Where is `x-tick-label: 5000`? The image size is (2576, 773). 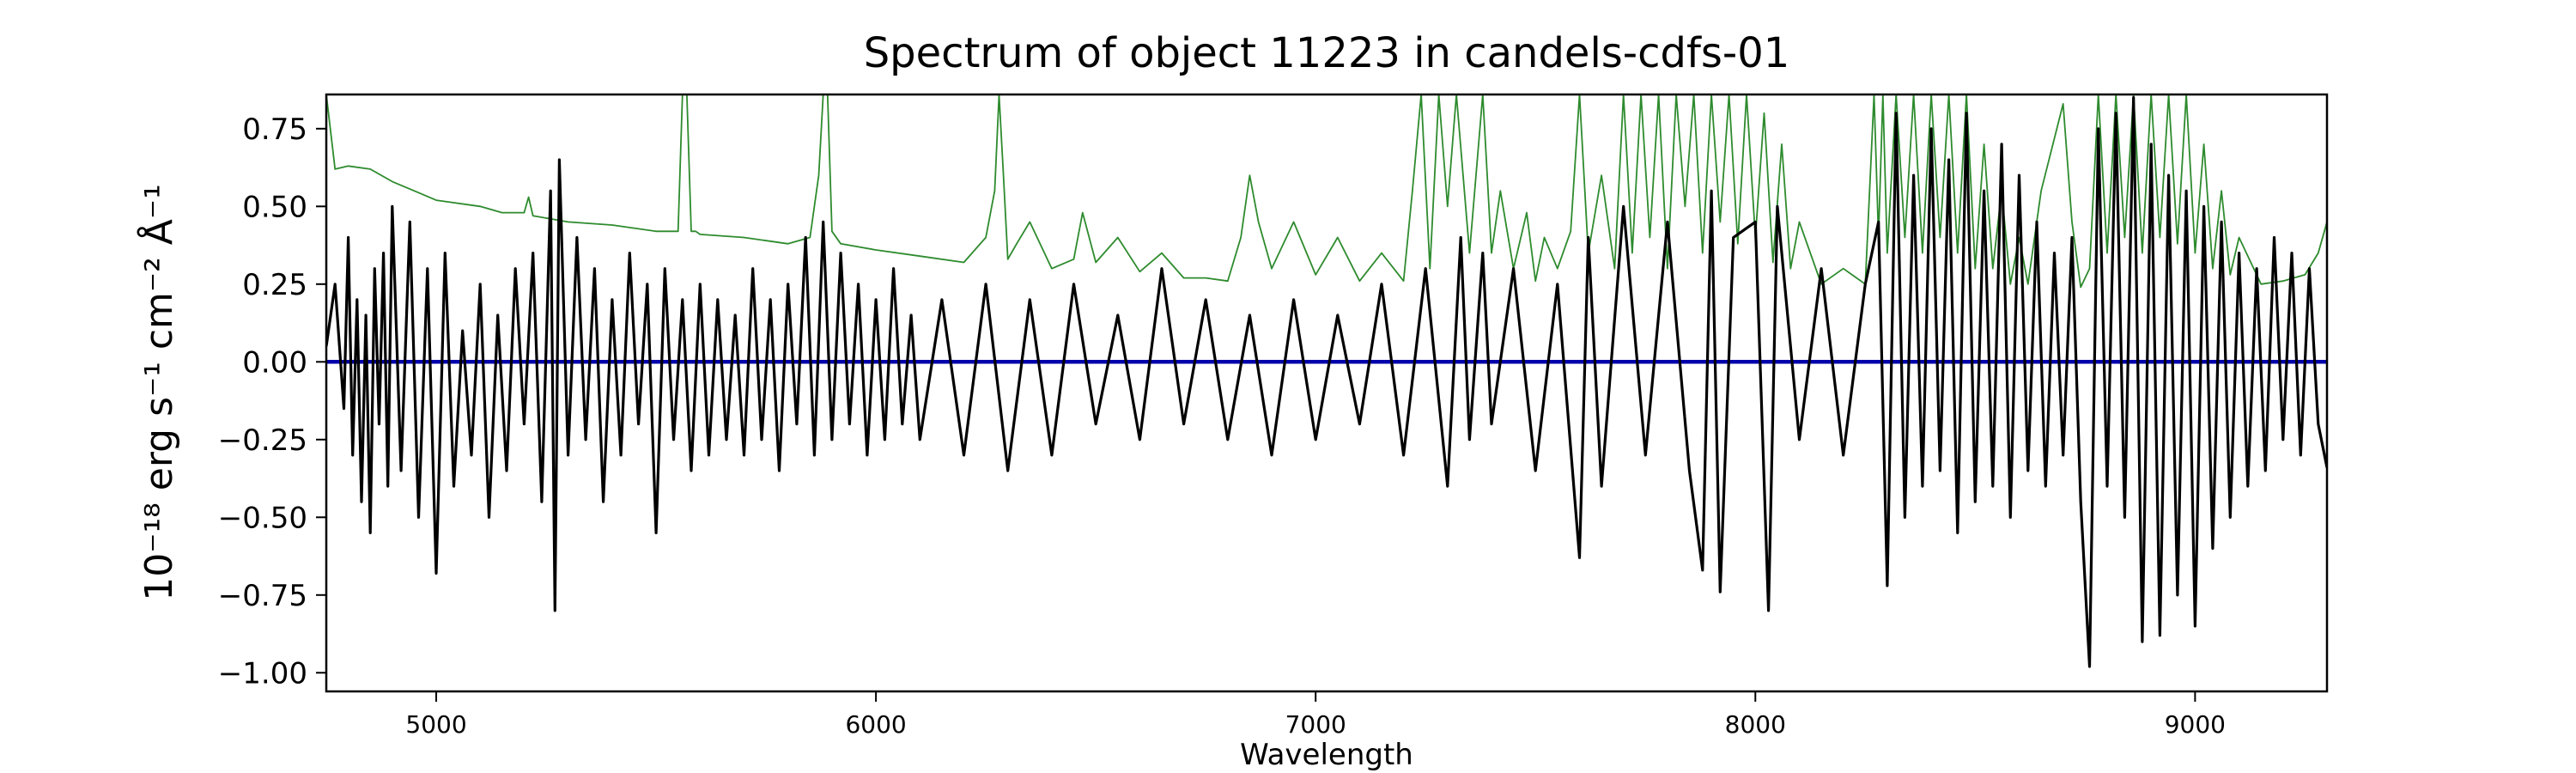 x-tick-label: 5000 is located at coordinates (435, 724).